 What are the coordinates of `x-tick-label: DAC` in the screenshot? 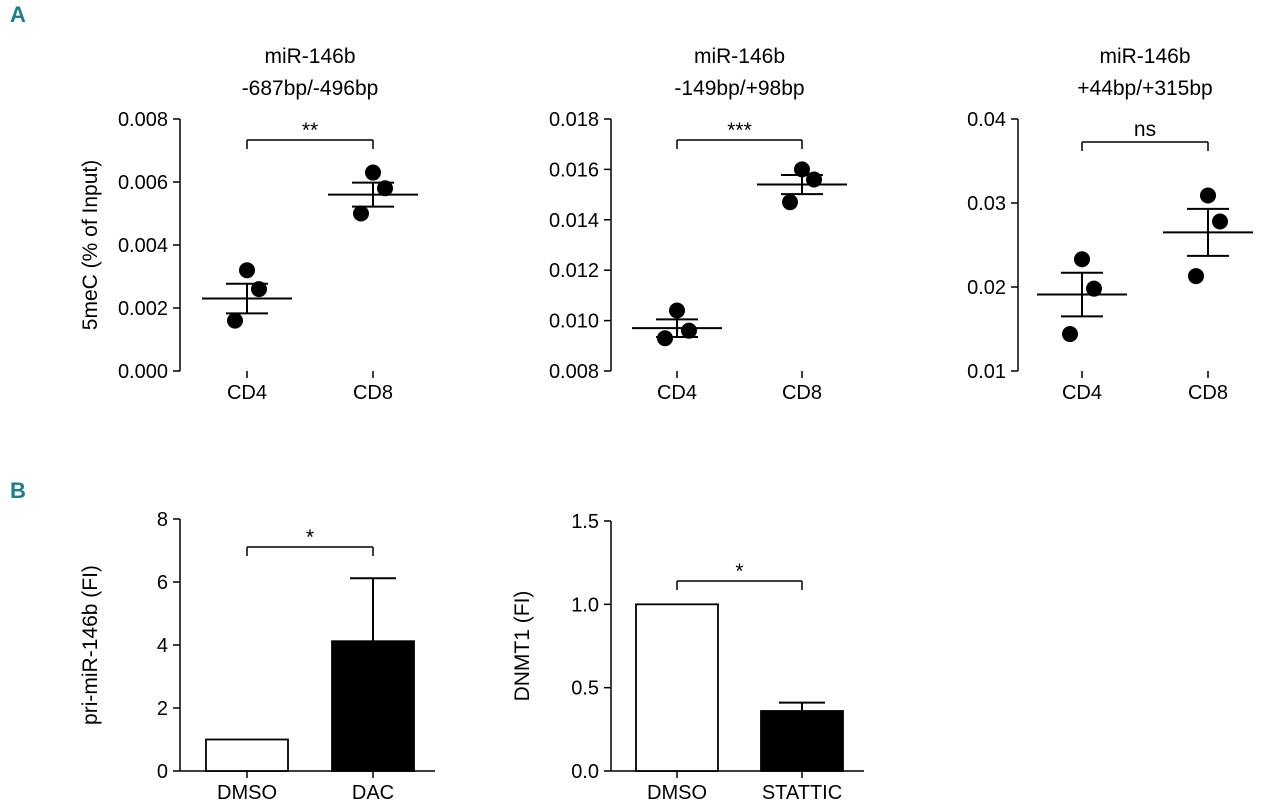 It's located at (373, 793).